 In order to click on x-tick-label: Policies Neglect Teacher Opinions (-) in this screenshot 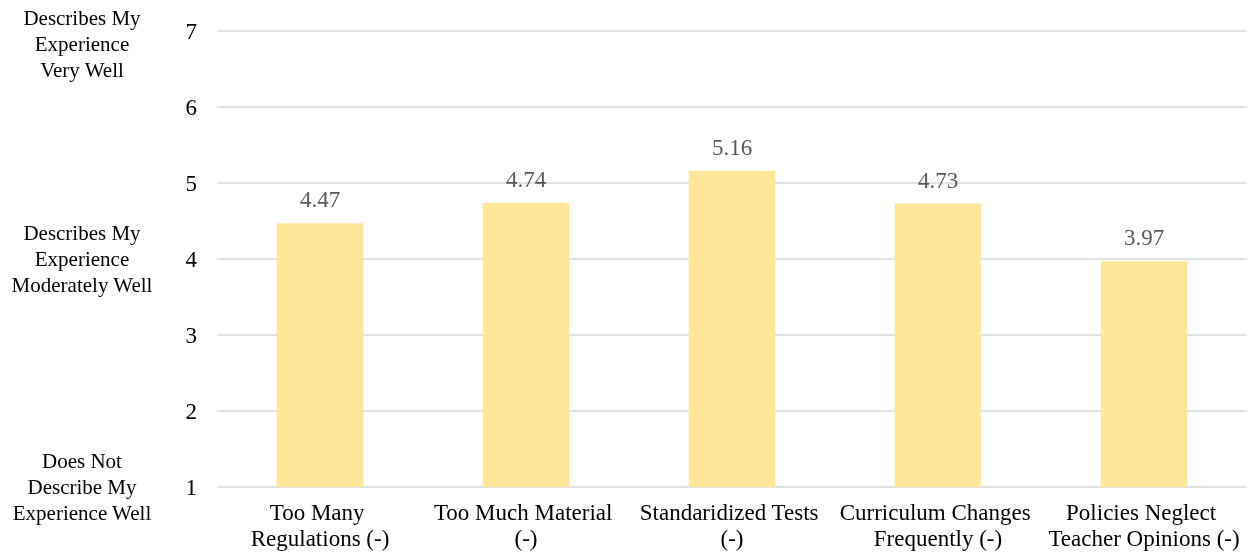, I will do `click(1144, 525)`.